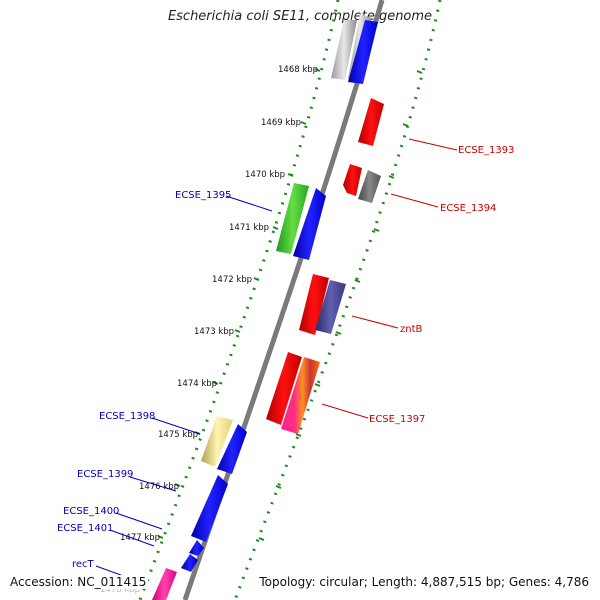 The height and width of the screenshot is (600, 600). What do you see at coordinates (232, 449) in the screenshot?
I see `gene-ecse-1398-blue` at bounding box center [232, 449].